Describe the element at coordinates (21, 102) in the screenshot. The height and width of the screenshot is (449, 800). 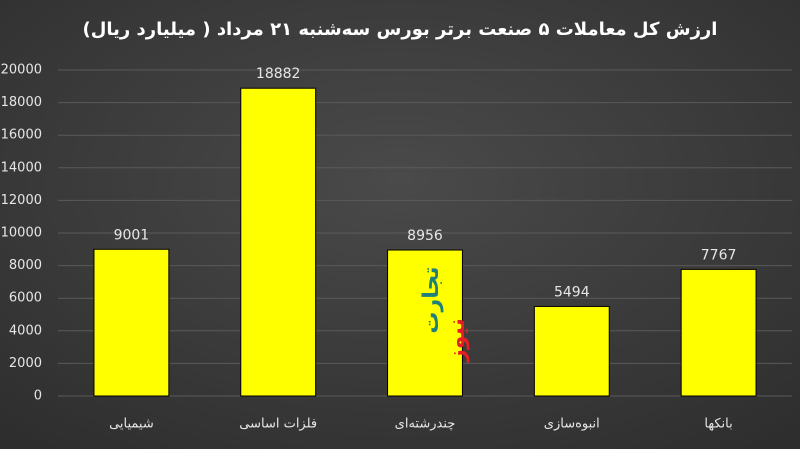
I see `y-tick-label: 18000` at that location.